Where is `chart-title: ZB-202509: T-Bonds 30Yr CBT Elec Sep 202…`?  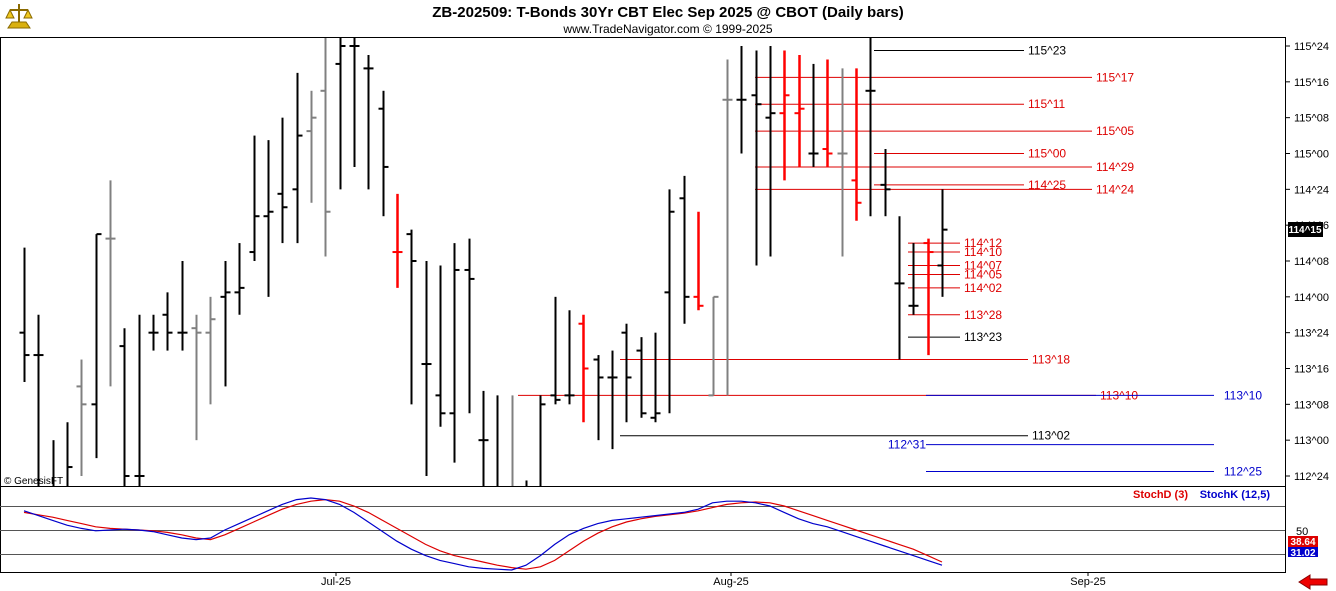 chart-title: ZB-202509: T-Bonds 30Yr CBT Elec Sep 202… is located at coordinates (667, 12).